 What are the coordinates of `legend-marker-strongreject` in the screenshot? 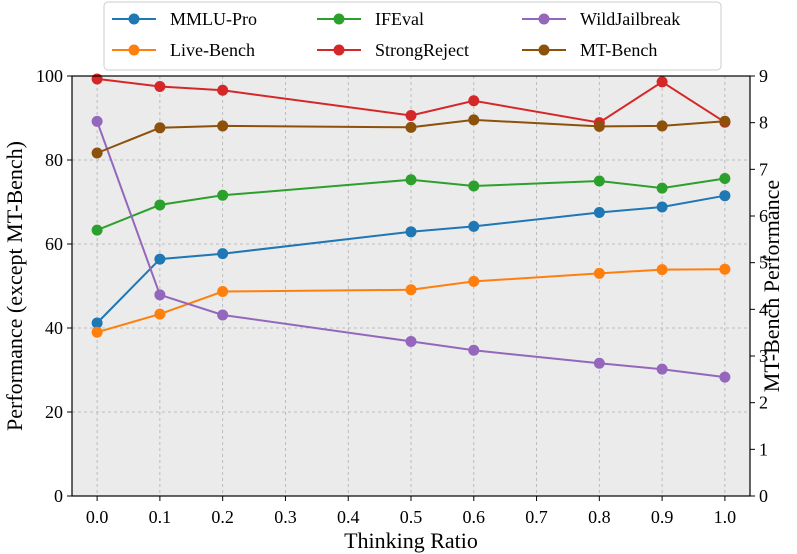 It's located at (339, 50).